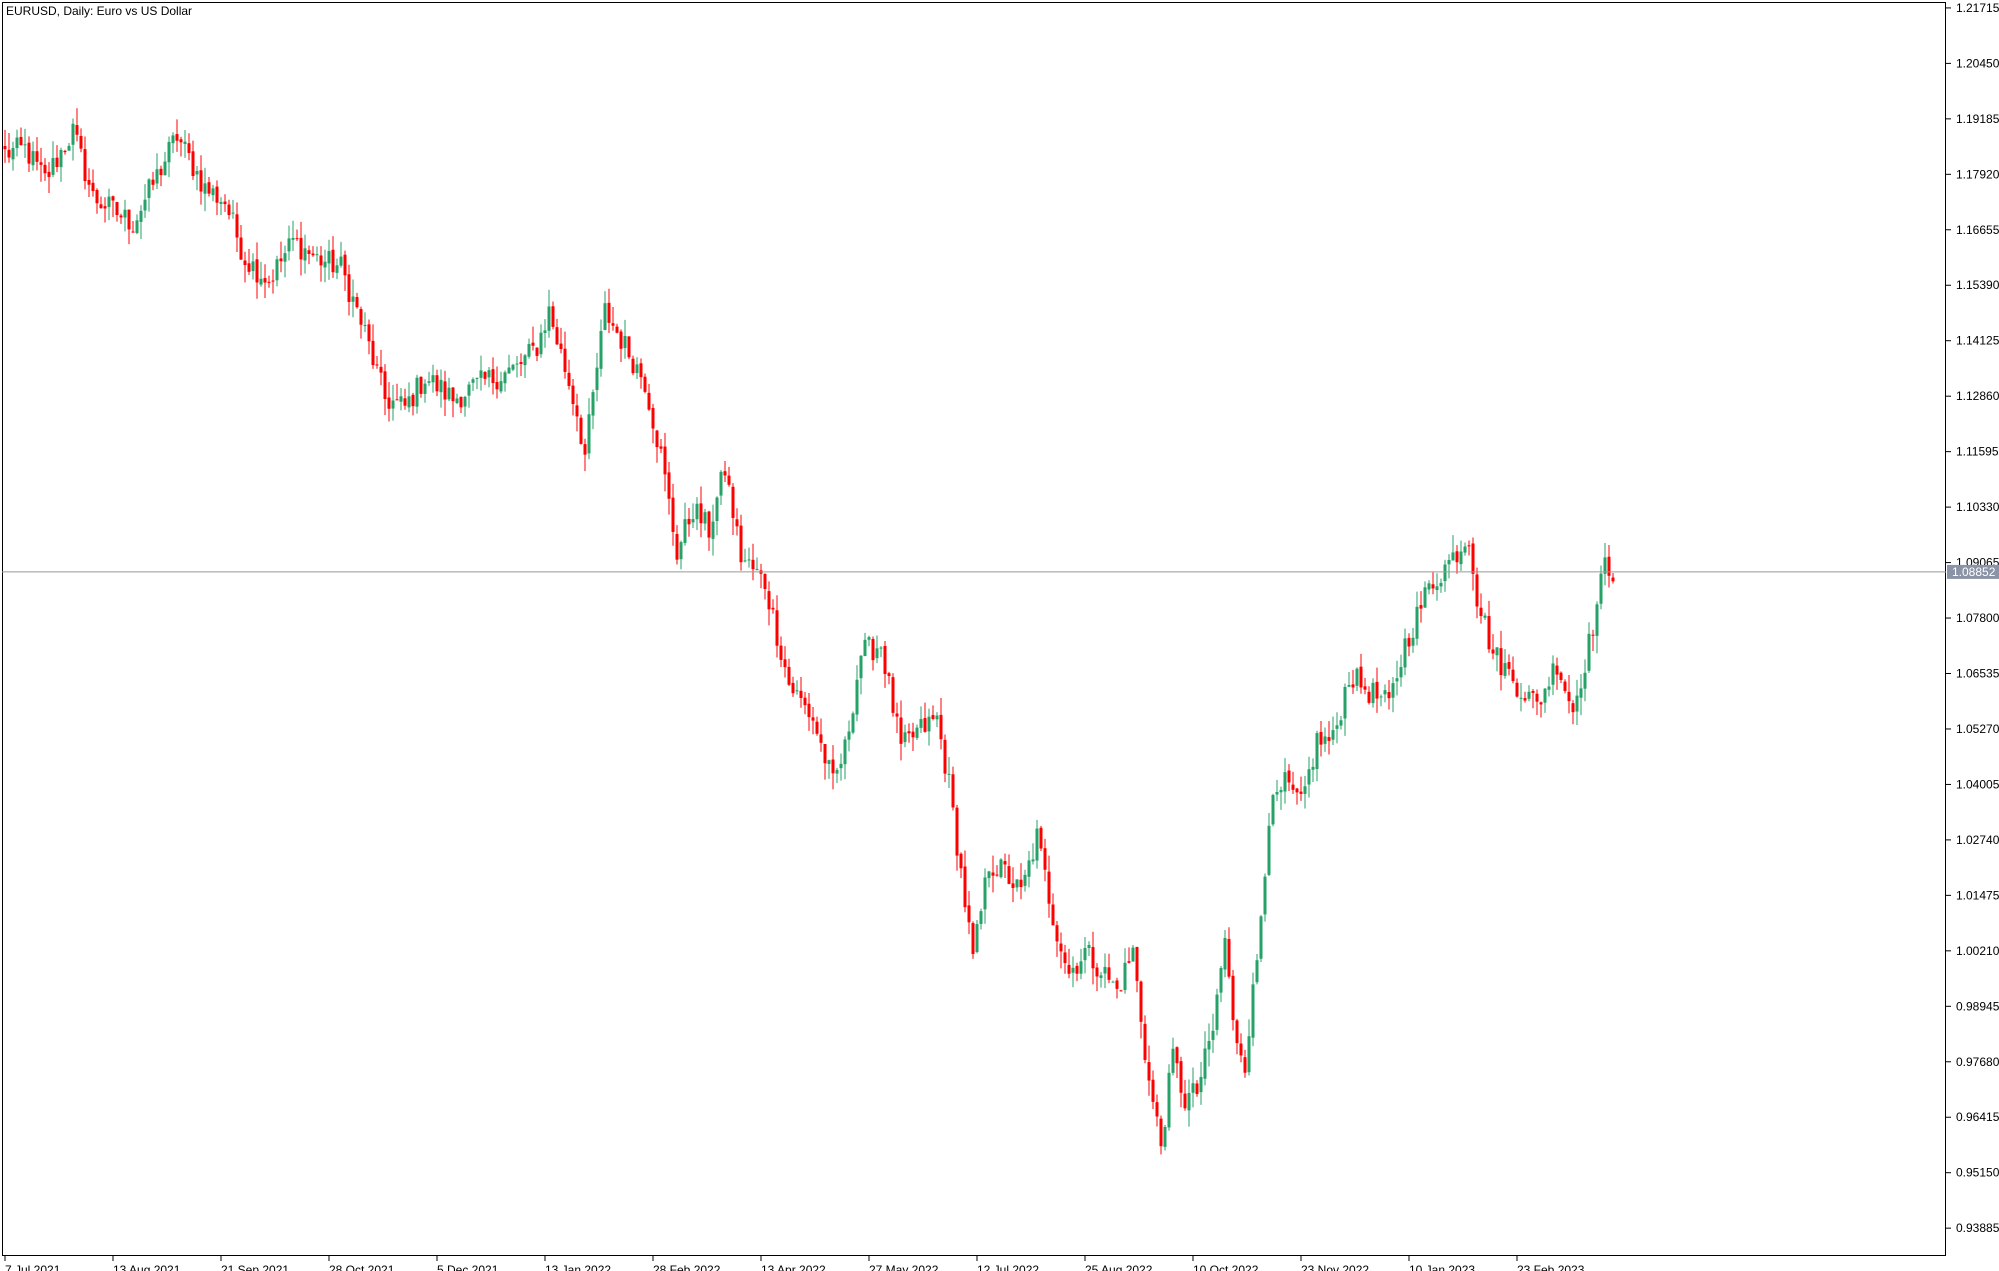  Describe the element at coordinates (99, 11) in the screenshot. I see `chart-title: EURUSD, Daily: Euro vs US Dollar` at that location.